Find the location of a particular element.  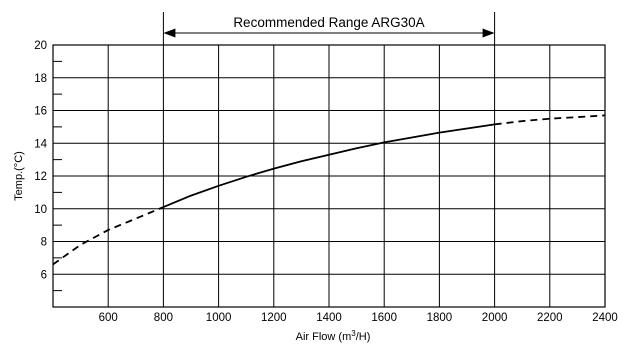

x-tick-label: 1000 is located at coordinates (219, 318).